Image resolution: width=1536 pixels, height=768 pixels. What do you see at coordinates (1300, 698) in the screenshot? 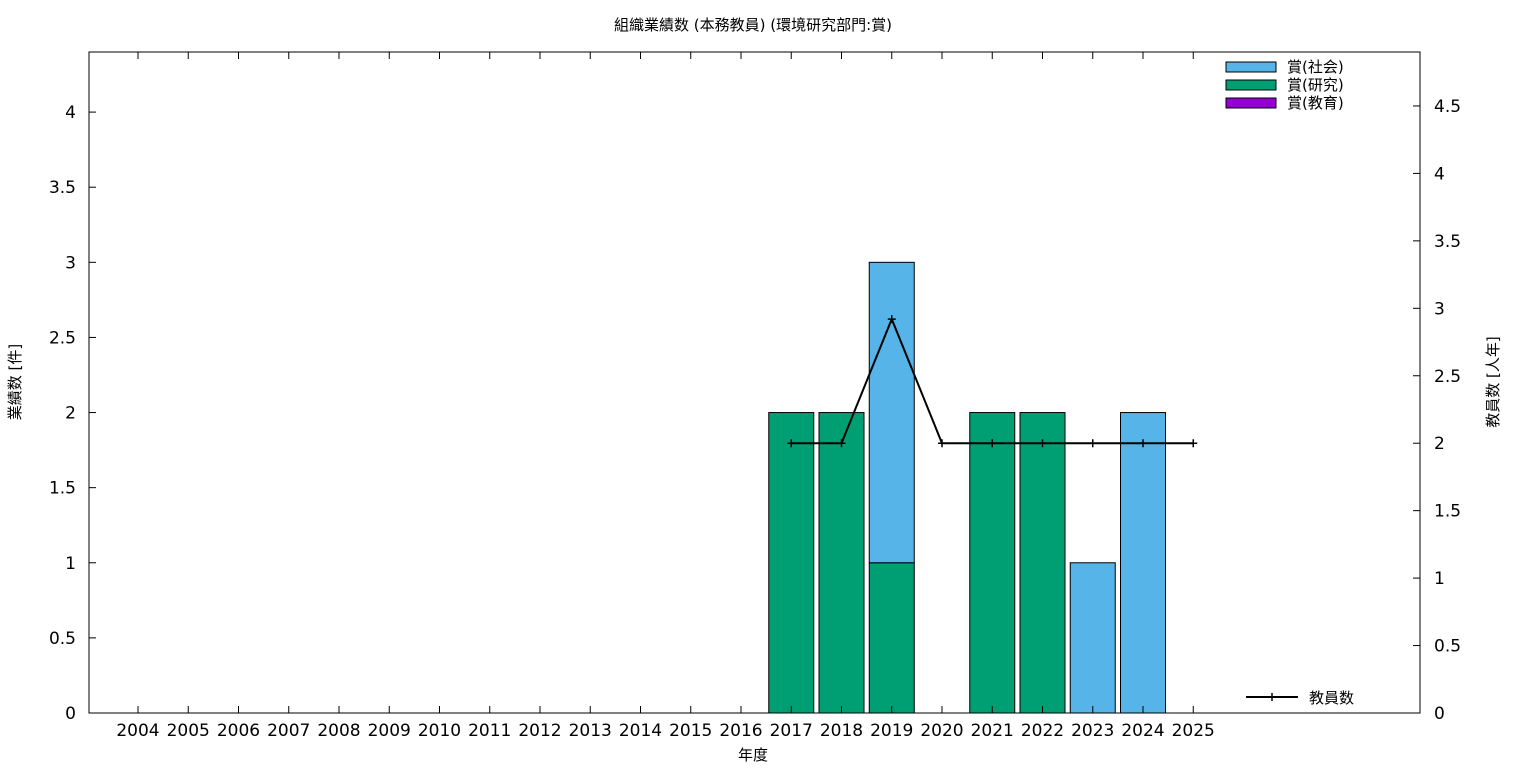
I see `line-legend: 教員数` at bounding box center [1300, 698].